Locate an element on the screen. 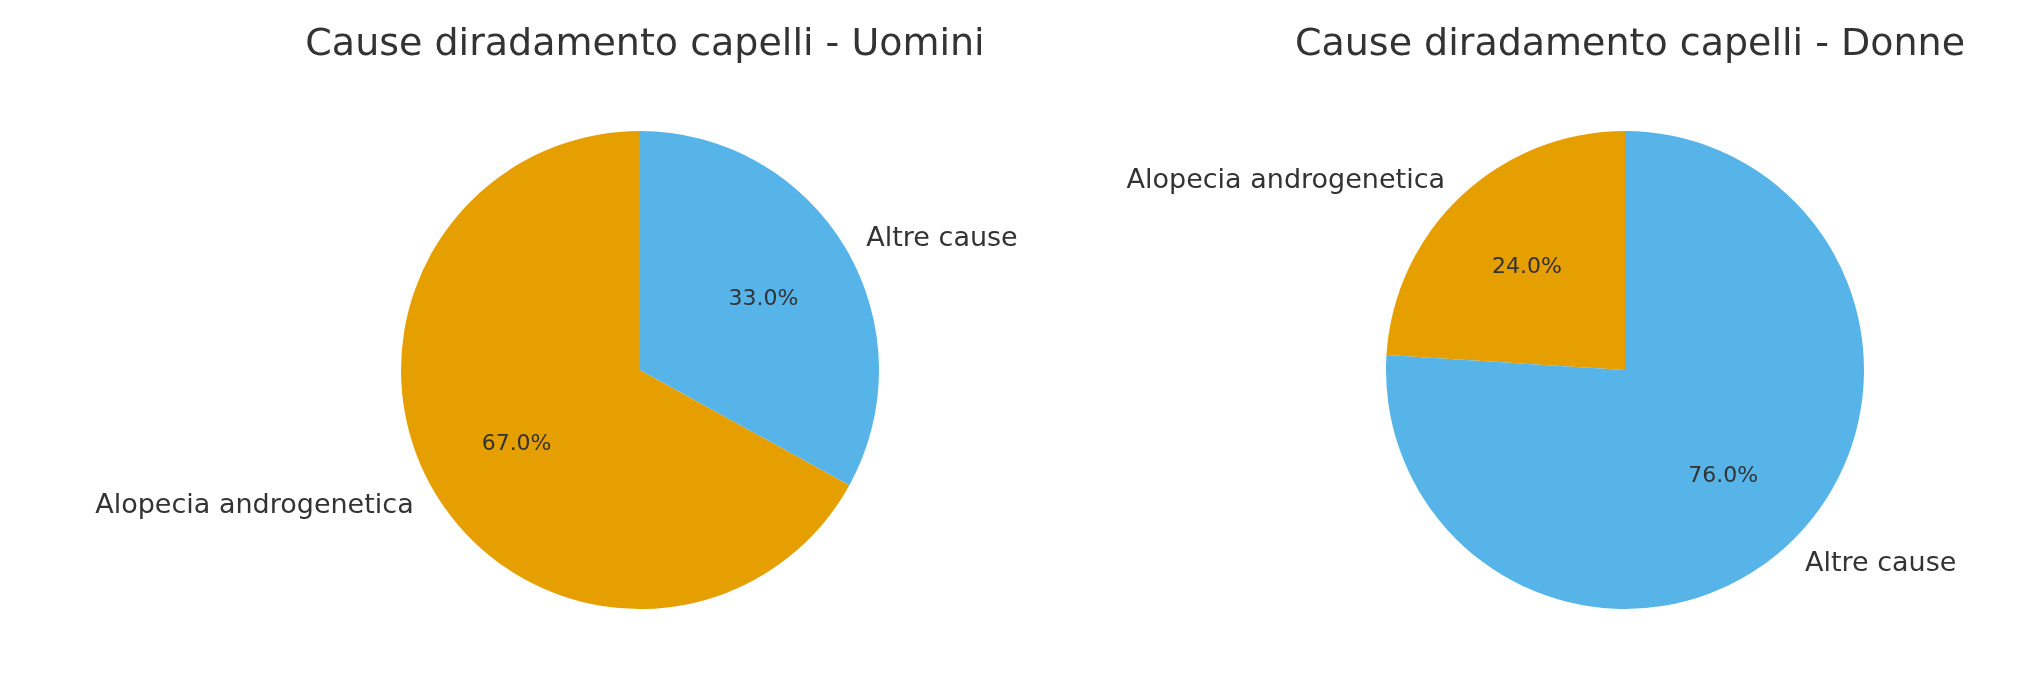 This screenshot has width=2037, height=690. data-label: 33.0% is located at coordinates (763, 297).